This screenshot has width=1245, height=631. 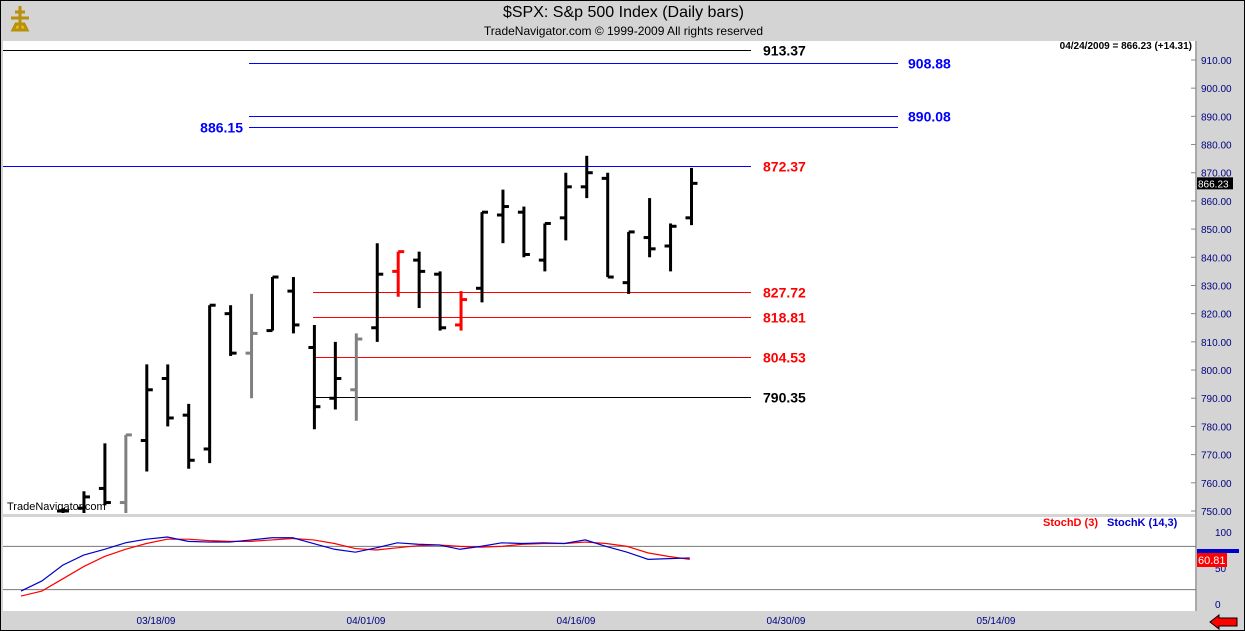 I want to click on last-price-marker, so click(x=1215, y=183).